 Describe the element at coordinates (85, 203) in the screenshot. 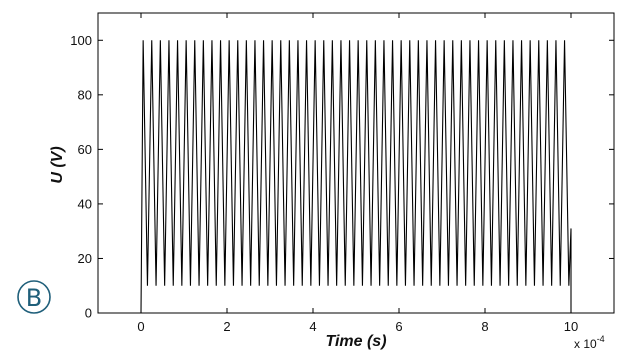

I see `y-tick-label: 40` at that location.